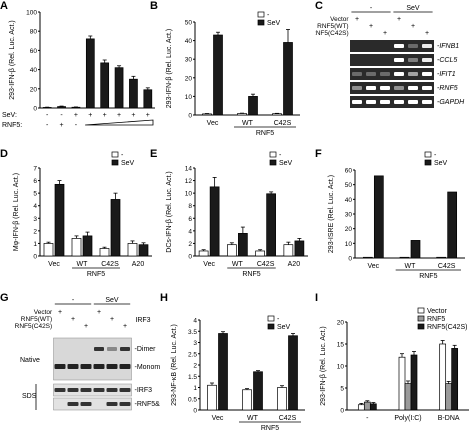 This screenshot has height=432, width=474. I want to click on rnf5-sign: -, so click(76, 125).